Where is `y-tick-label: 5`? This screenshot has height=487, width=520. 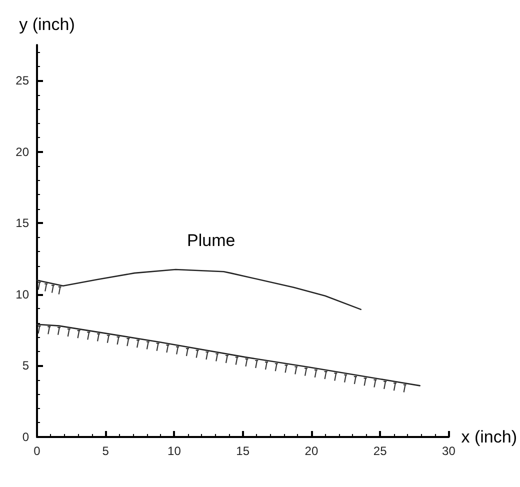
y-tick-label: 5 is located at coordinates (26, 365).